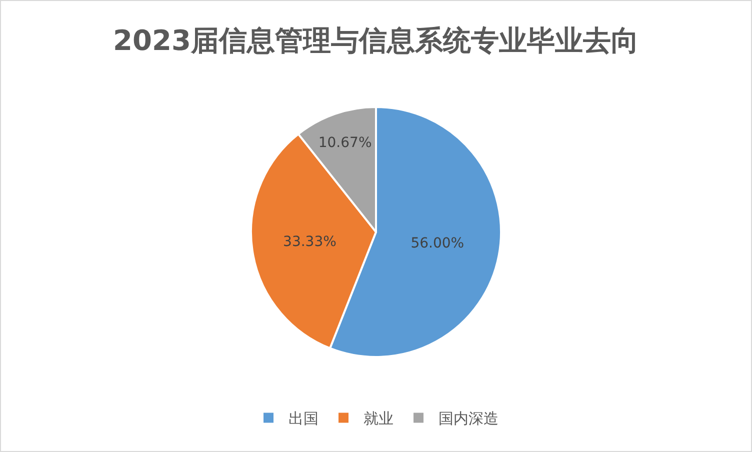  Describe the element at coordinates (468, 419) in the screenshot. I see `legend-label: 国内深造` at that location.